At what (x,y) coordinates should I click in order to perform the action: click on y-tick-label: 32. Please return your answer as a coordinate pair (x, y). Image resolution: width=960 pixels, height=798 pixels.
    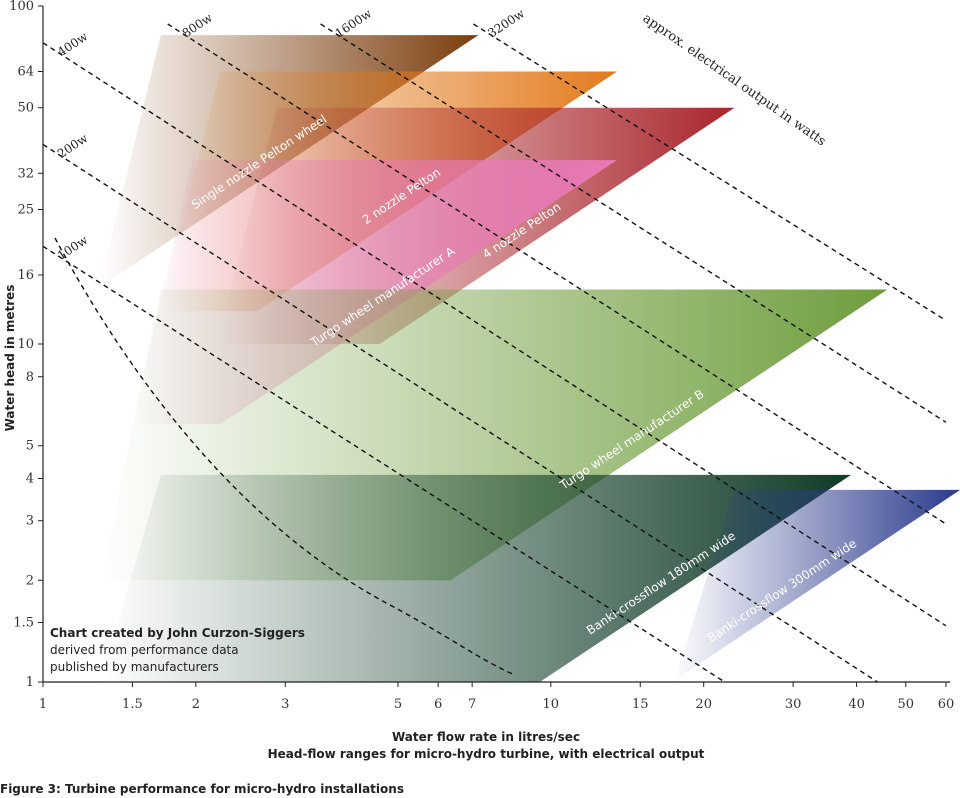
    Looking at the image, I should click on (25, 173).